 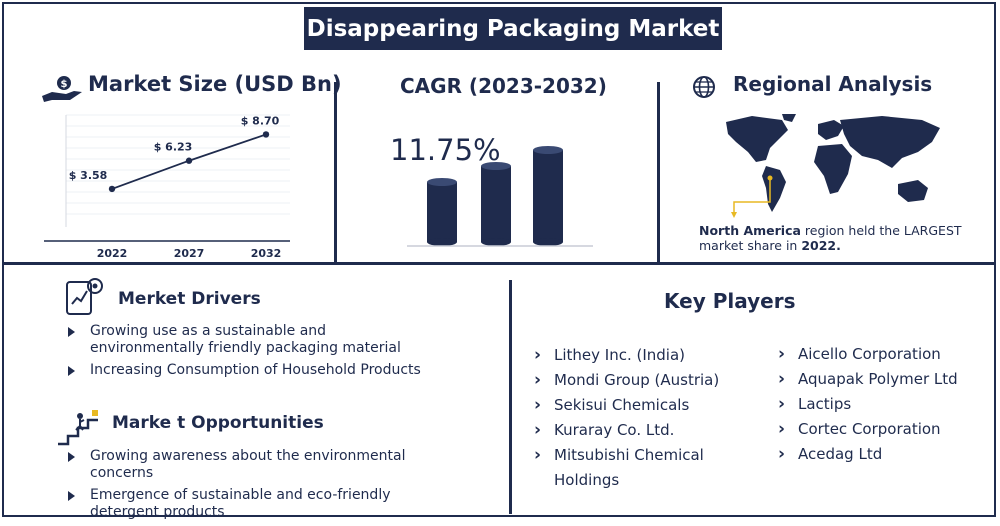 I want to click on divider-top-left, so click(x=335, y=172).